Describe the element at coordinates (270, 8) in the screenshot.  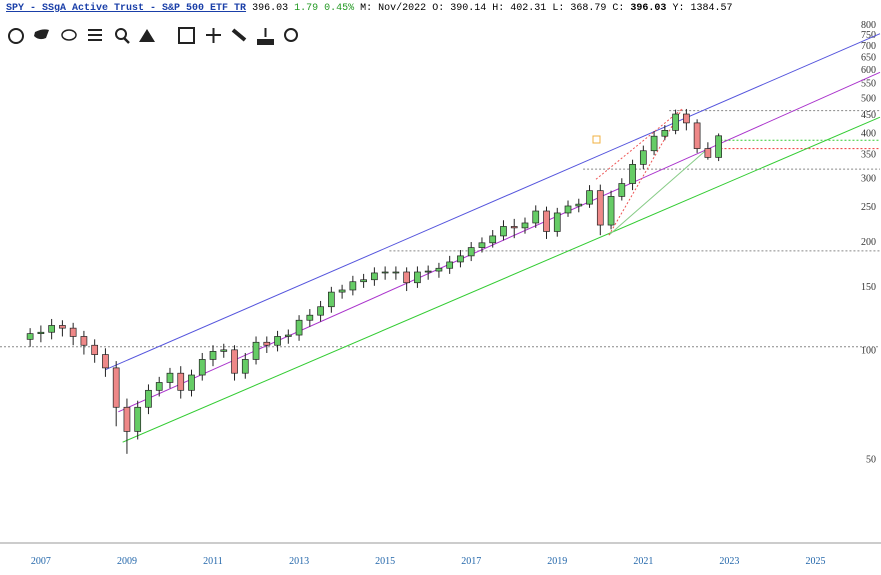
I see `last: 396.03` at that location.